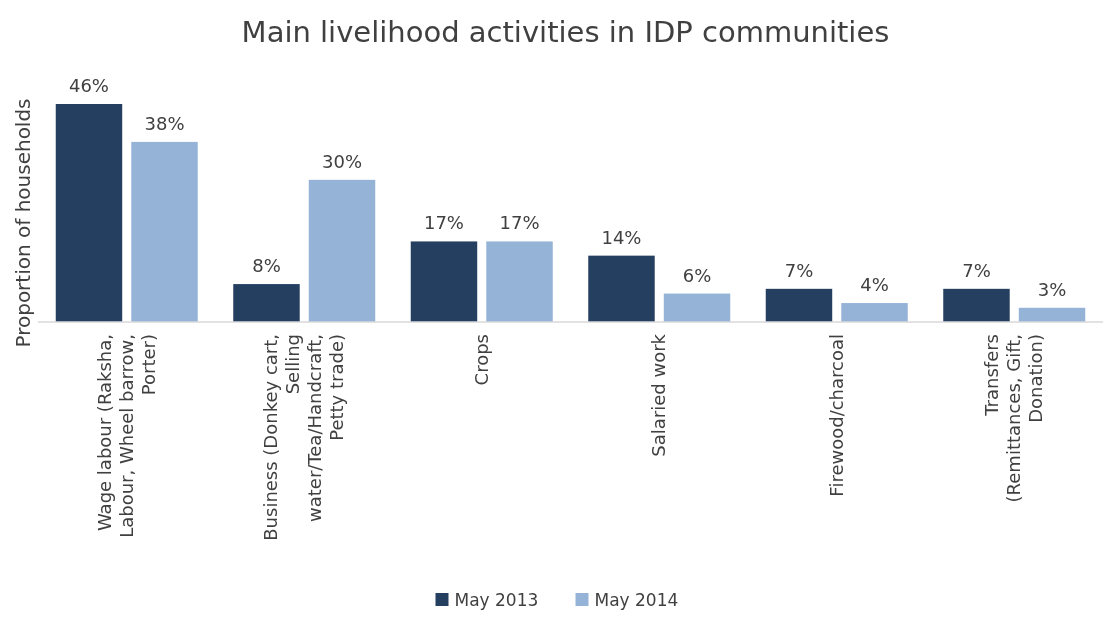 The width and height of the screenshot is (1111, 618). What do you see at coordinates (565, 32) in the screenshot?
I see `chart-title: Main livelihood activities in IDP communities` at bounding box center [565, 32].